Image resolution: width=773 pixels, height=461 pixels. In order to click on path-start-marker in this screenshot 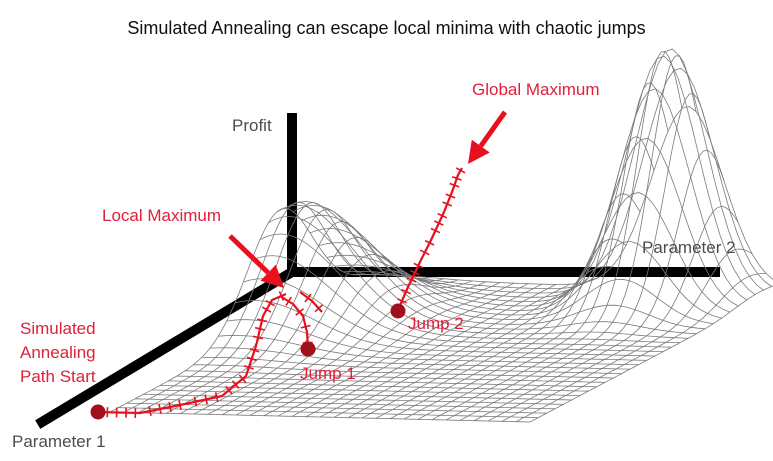, I will do `click(98, 412)`.